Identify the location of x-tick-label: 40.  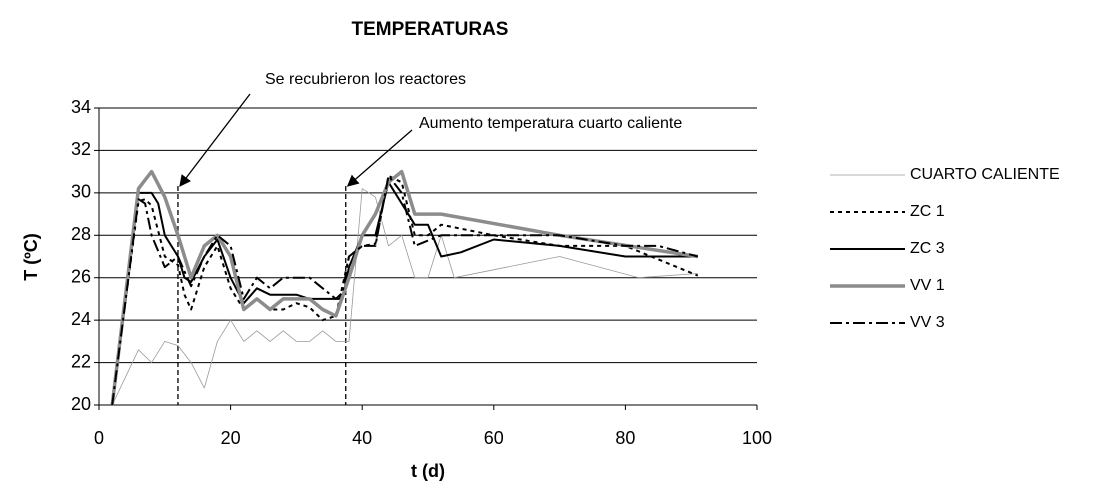
(362, 438).